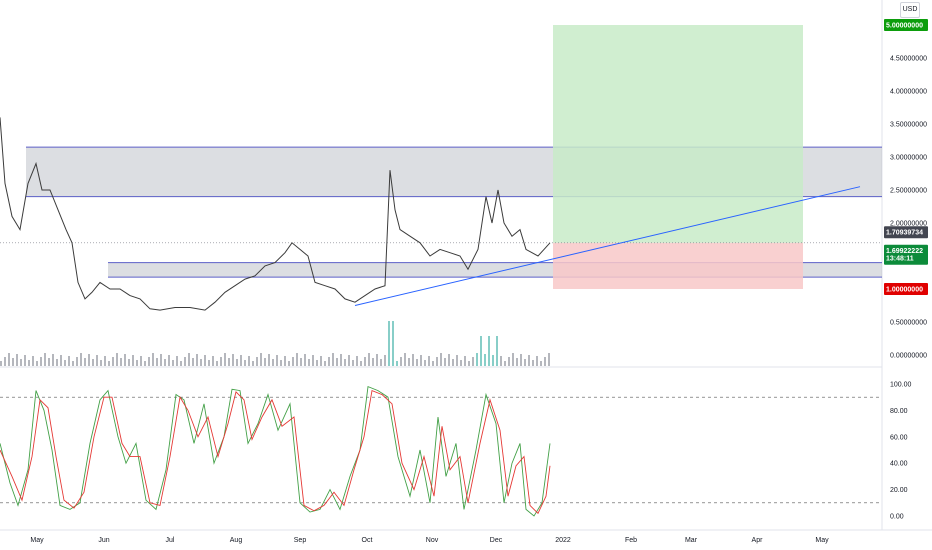 The height and width of the screenshot is (550, 932). Describe the element at coordinates (908, 158) in the screenshot. I see `price-tick-label: 3.00000000` at that location.